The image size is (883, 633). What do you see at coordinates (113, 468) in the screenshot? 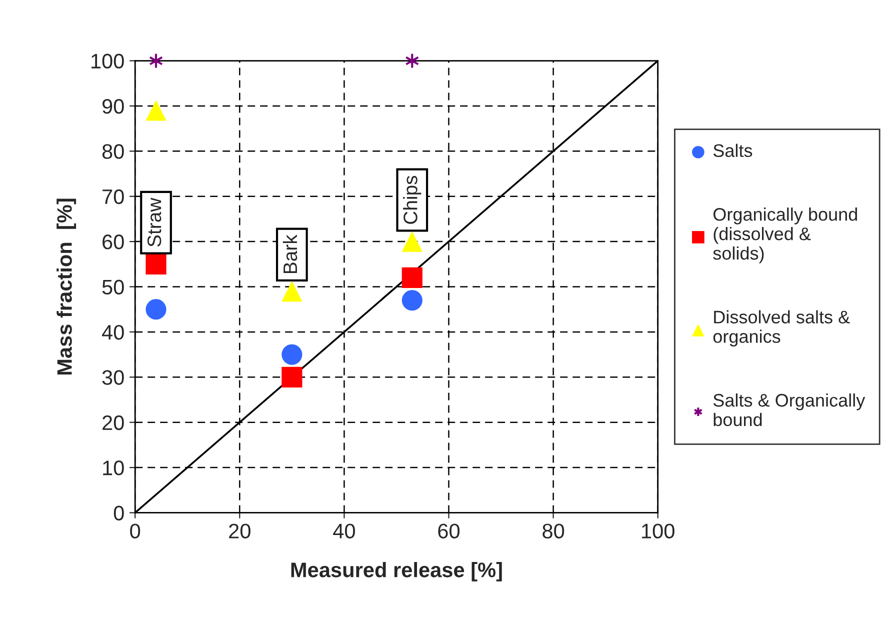
I see `y-tick-label: 10` at bounding box center [113, 468].